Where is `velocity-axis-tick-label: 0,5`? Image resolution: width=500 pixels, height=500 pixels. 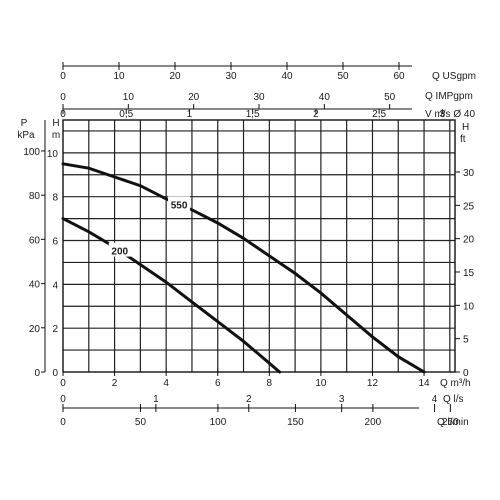
velocity-axis-tick-label: 0,5 is located at coordinates (126, 114).